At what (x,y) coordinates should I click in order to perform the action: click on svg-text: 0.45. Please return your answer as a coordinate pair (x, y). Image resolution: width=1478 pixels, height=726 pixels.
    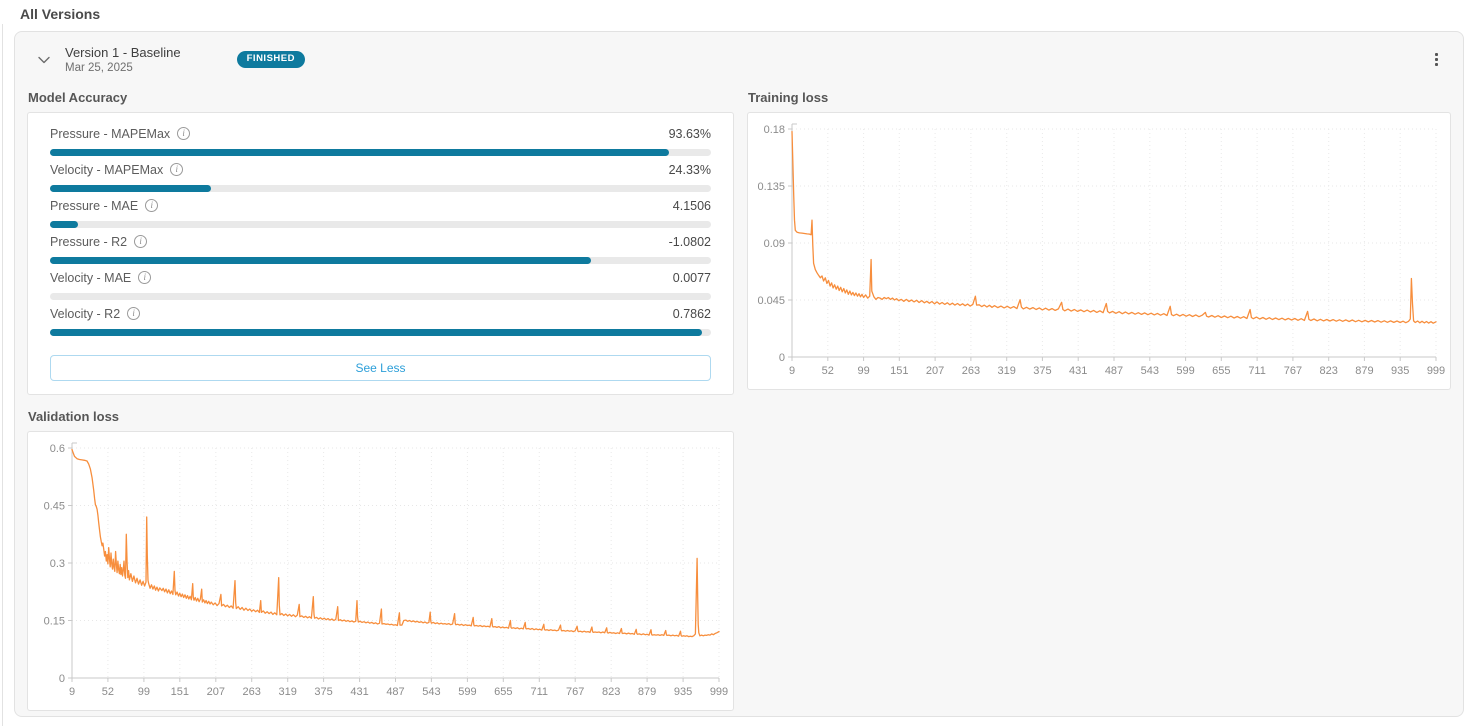
    Looking at the image, I should click on (54, 507).